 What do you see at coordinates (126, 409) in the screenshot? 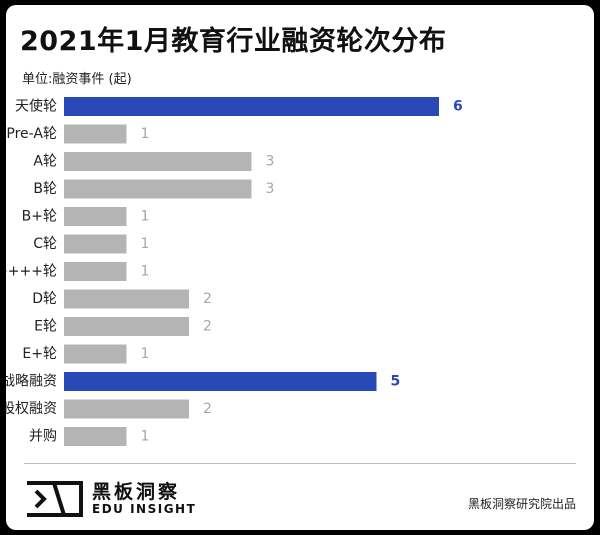
I see `bar-股权融资` at bounding box center [126, 409].